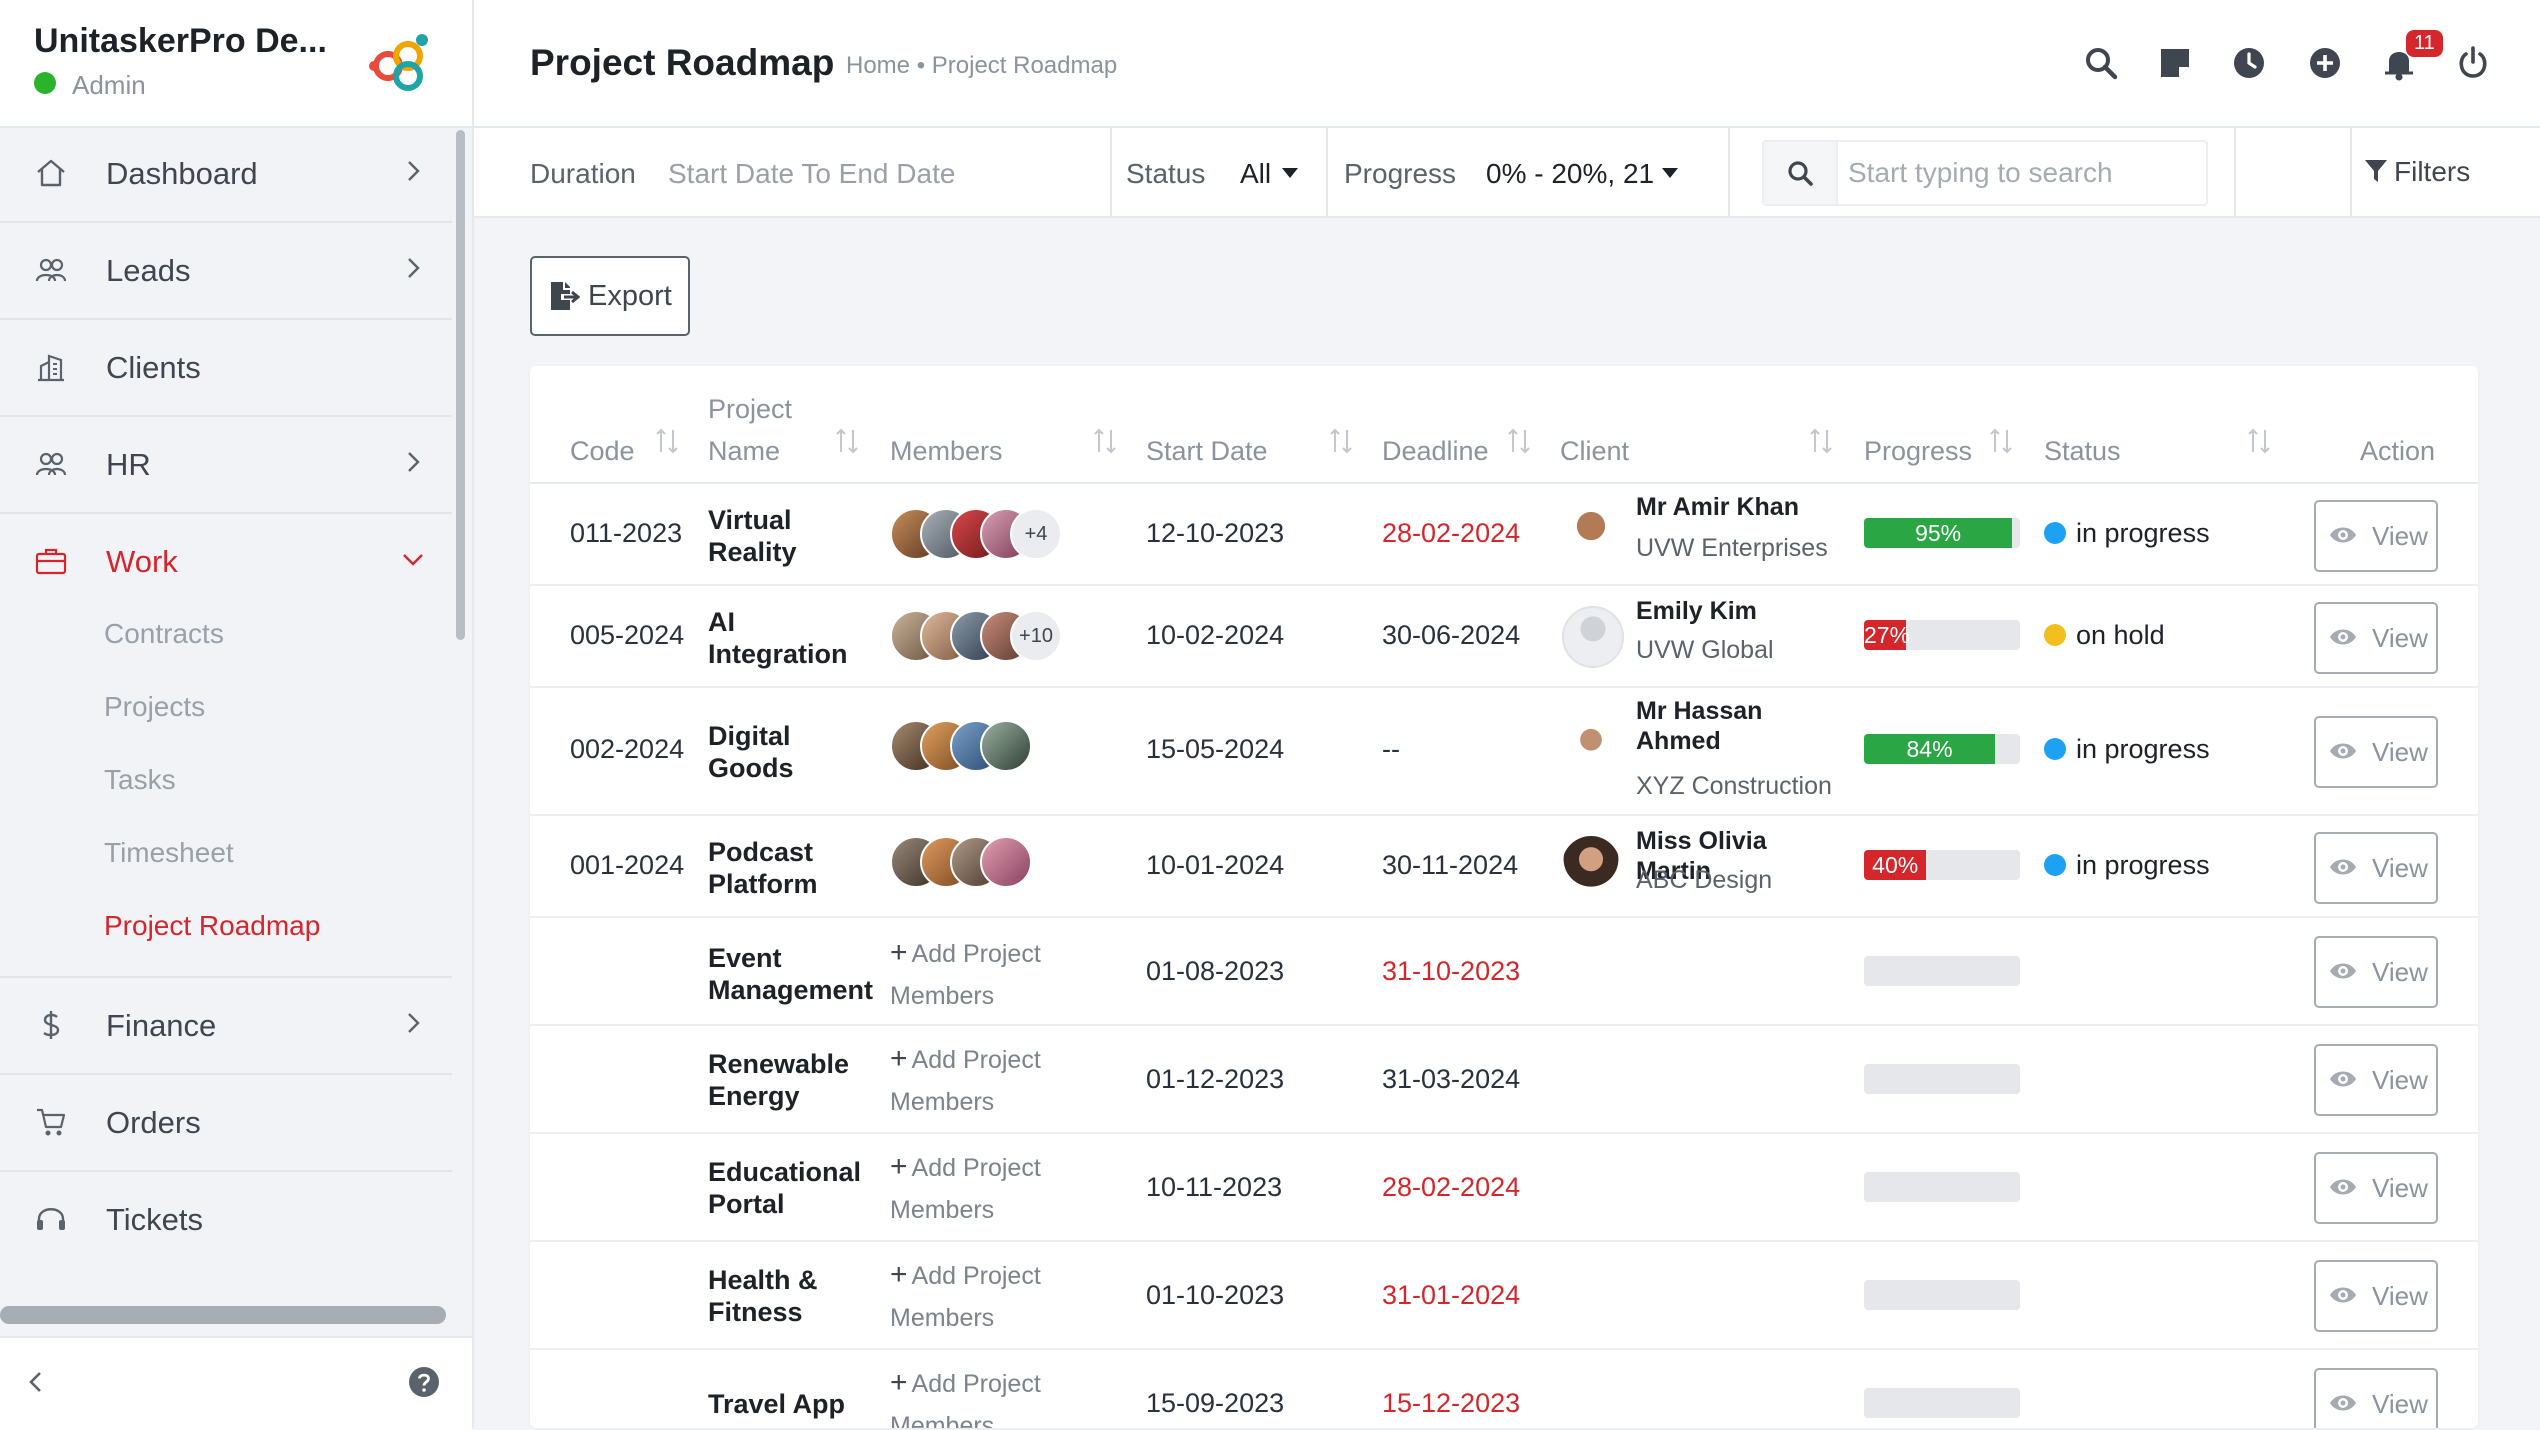 This screenshot has height=1430, width=2540. I want to click on column-header-client: Client, so click(1595, 451).